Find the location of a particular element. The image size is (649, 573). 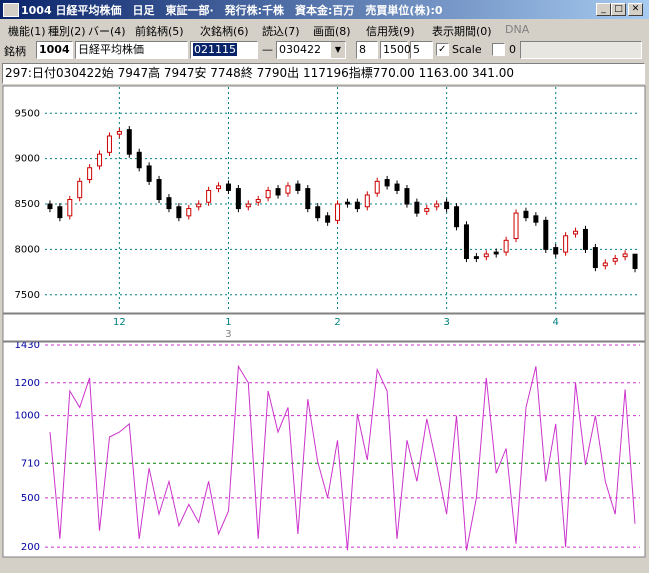

field-3: 5 is located at coordinates (421, 50).